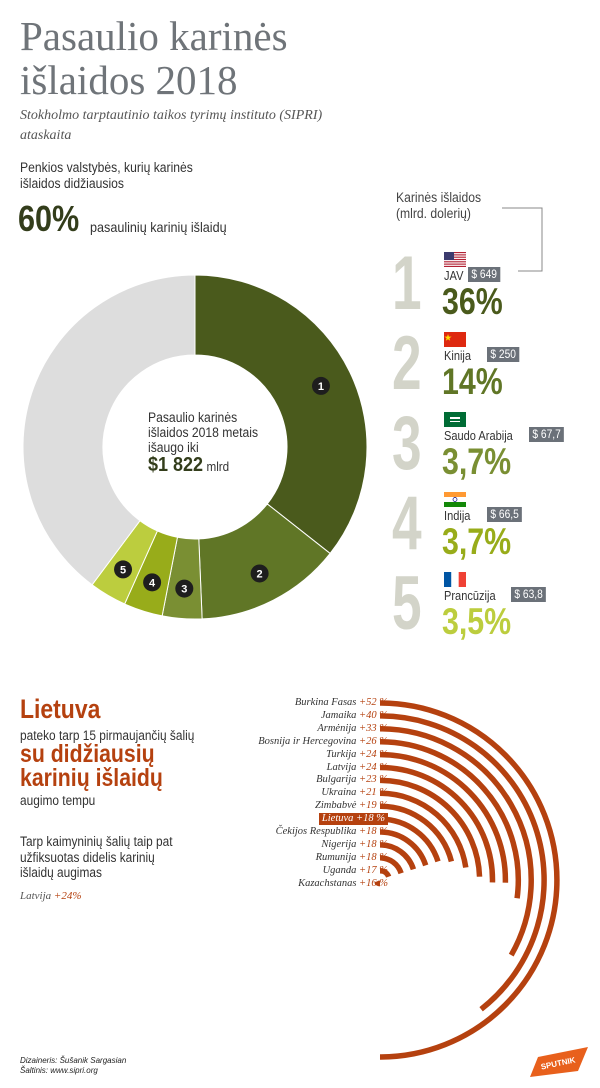 Image resolution: width=600 pixels, height=1088 pixels. I want to click on growth-country: Armėnija, so click(338, 728).